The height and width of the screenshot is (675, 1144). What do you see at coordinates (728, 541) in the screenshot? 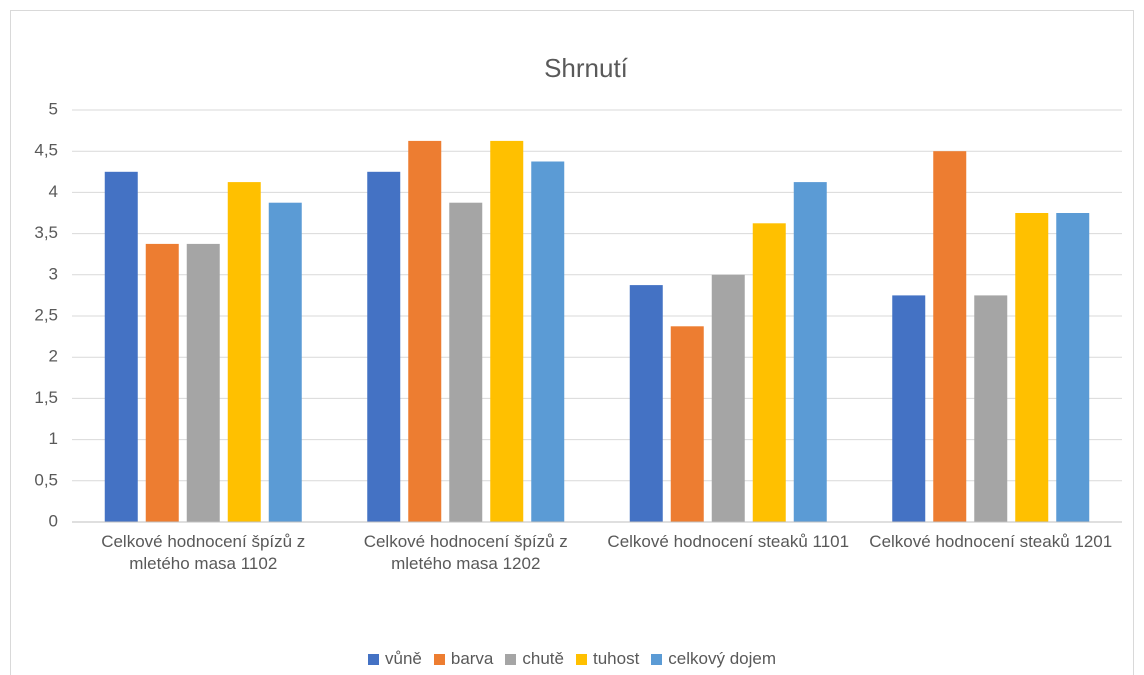
I see `x-tick-label: Celkové hodnocení steaků 1101` at bounding box center [728, 541].